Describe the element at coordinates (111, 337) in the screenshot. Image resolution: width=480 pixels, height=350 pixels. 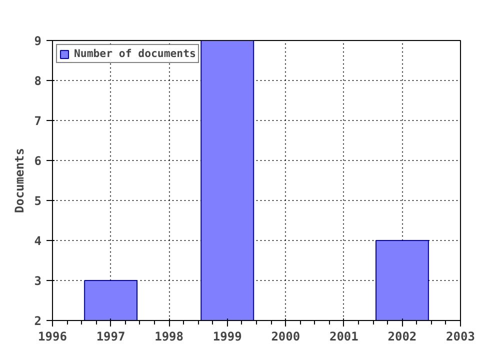
I see `x-tick-label: 1997` at that location.